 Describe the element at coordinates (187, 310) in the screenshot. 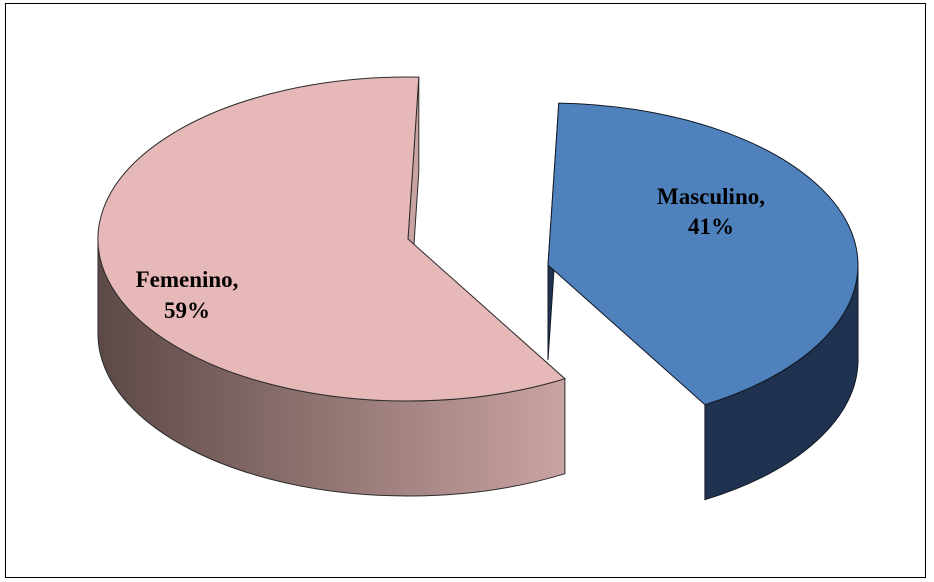

I see `data-label-femenino-value: 59%` at that location.